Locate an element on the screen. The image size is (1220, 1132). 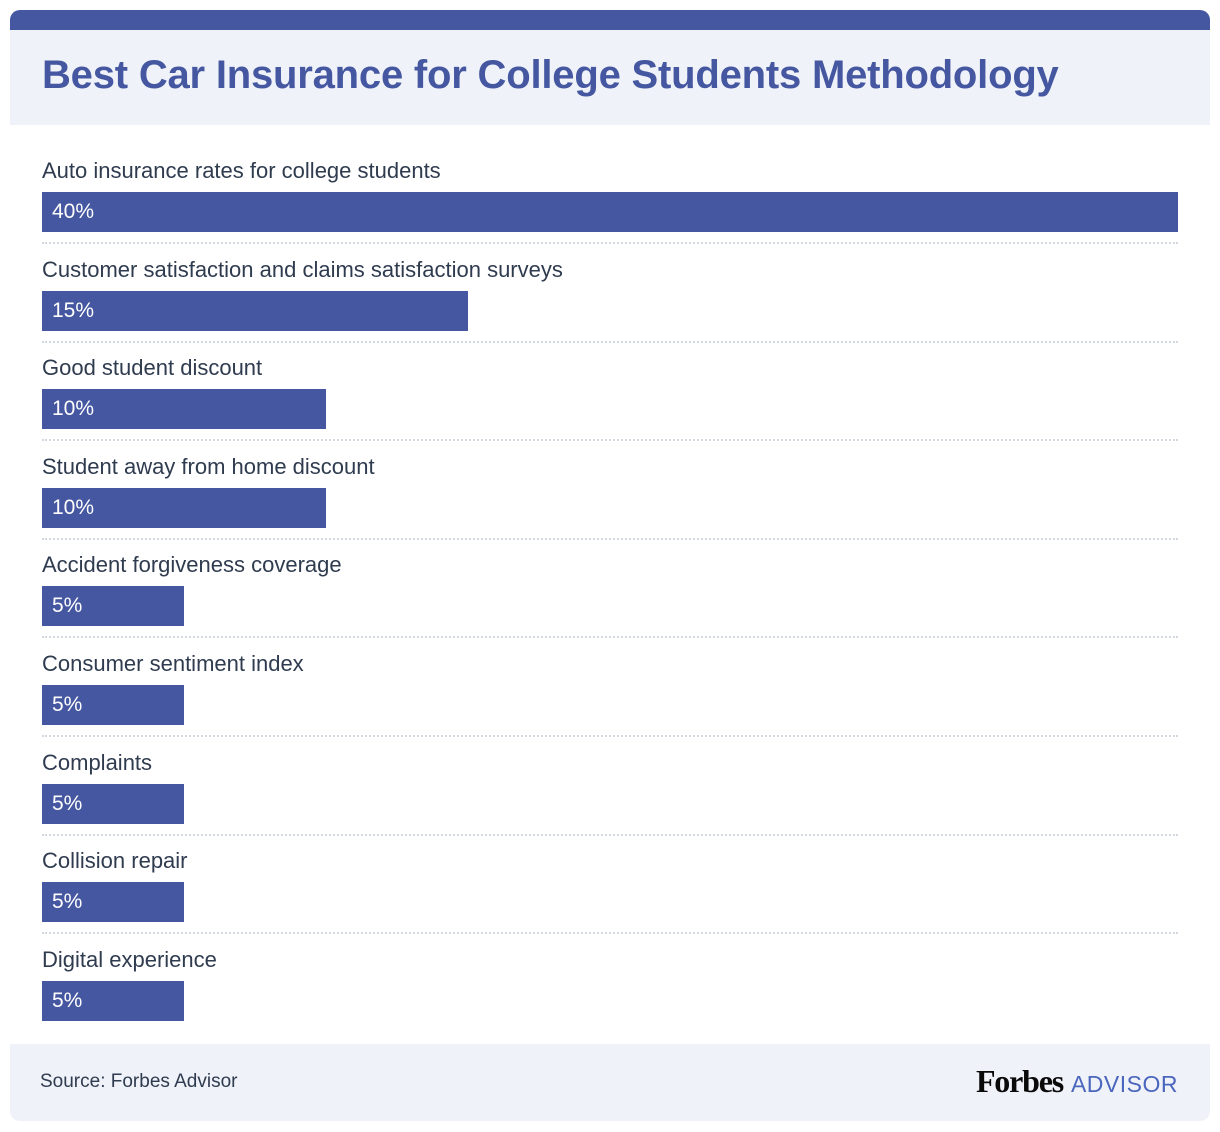
footer: Source: Forbes Advisor Forbes ADVISOR is located at coordinates (610, 1082).